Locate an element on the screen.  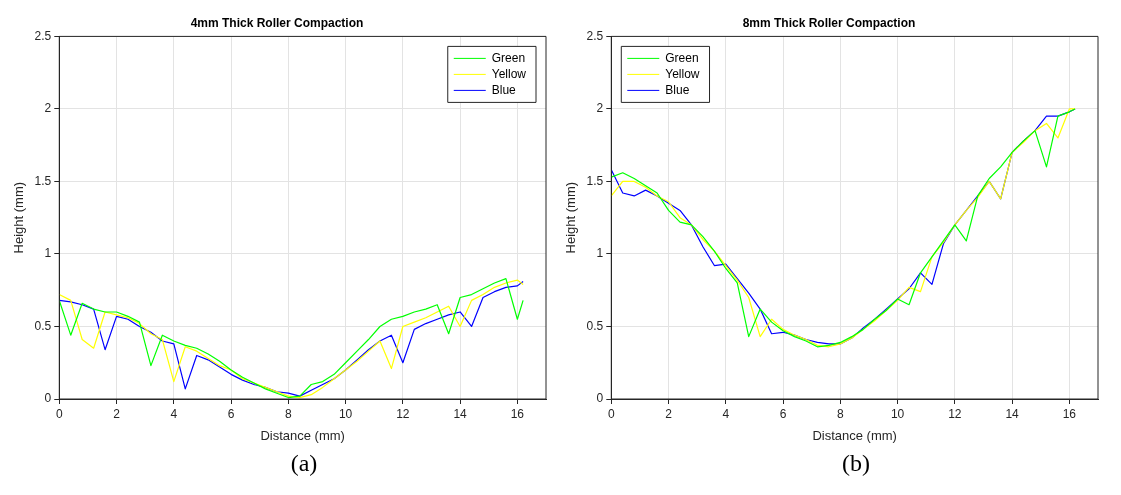
chart-title: 8mm Thick Roller Compaction is located at coordinates (829, 22).